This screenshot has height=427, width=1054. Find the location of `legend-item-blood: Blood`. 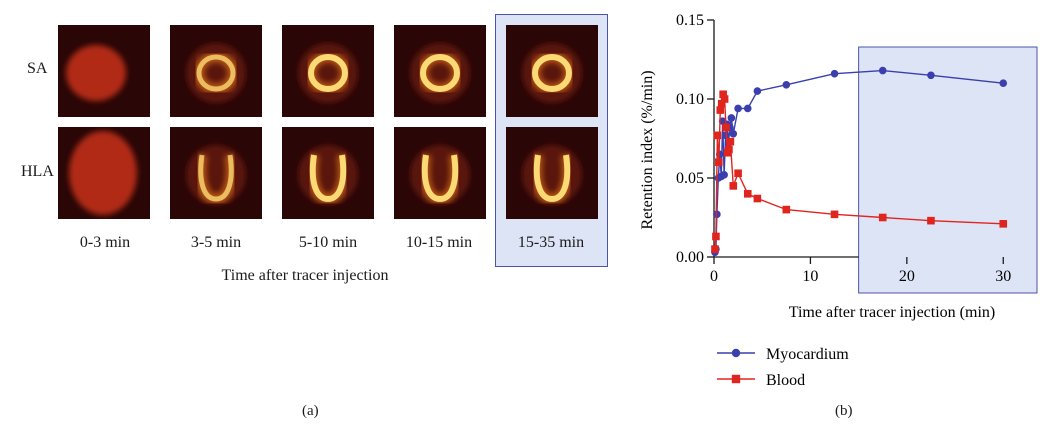

legend-item-blood: Blood is located at coordinates (761, 380).